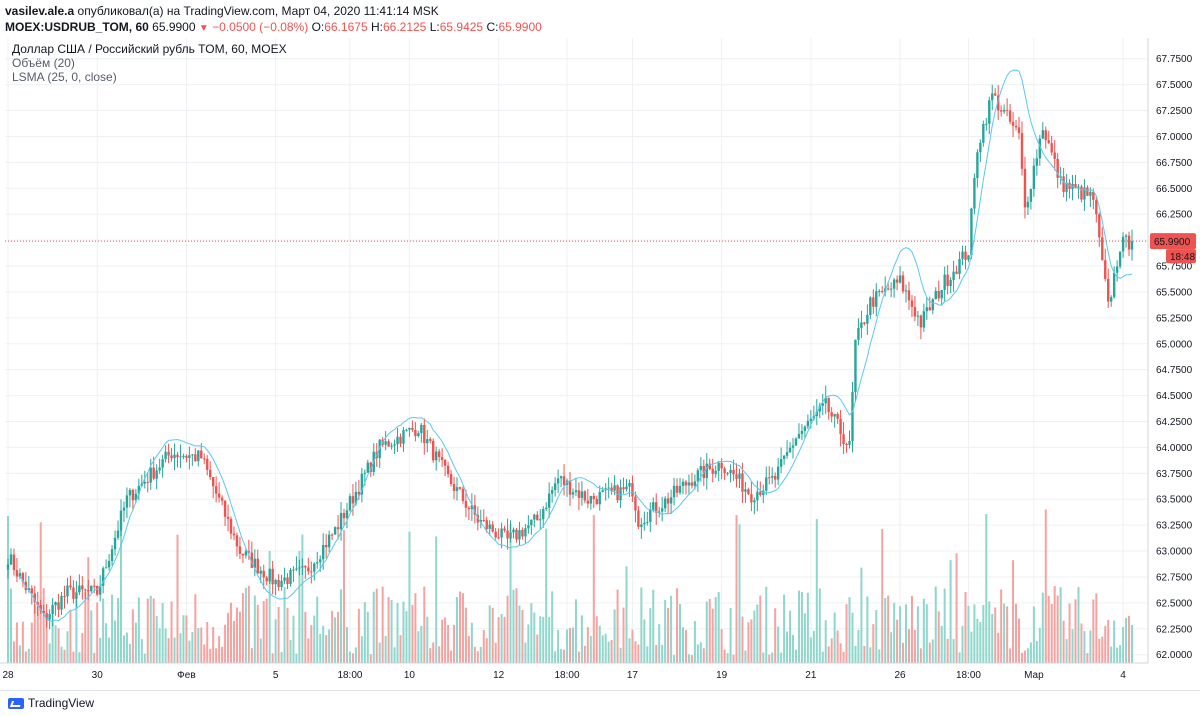 The width and height of the screenshot is (1200, 716). What do you see at coordinates (77, 27) in the screenshot?
I see `symbol: MOEX:USDRUB_TOM, 60` at bounding box center [77, 27].